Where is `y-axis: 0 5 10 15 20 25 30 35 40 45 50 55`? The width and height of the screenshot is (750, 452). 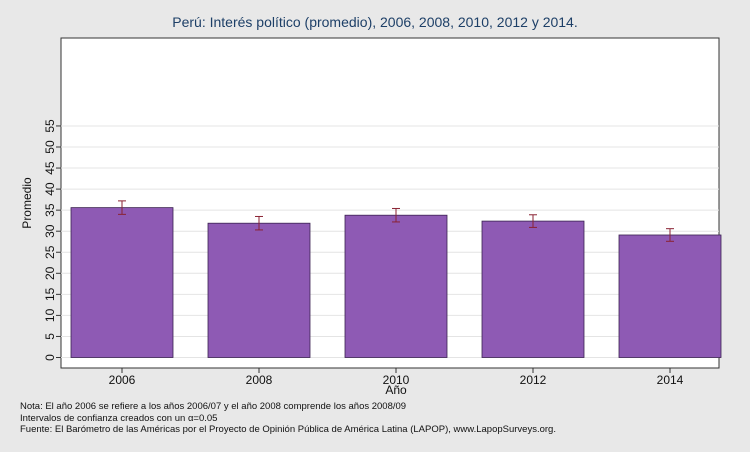
y-axis: 0 5 10 15 20 25 30 35 40 45 50 55 is located at coordinates (52, 240).